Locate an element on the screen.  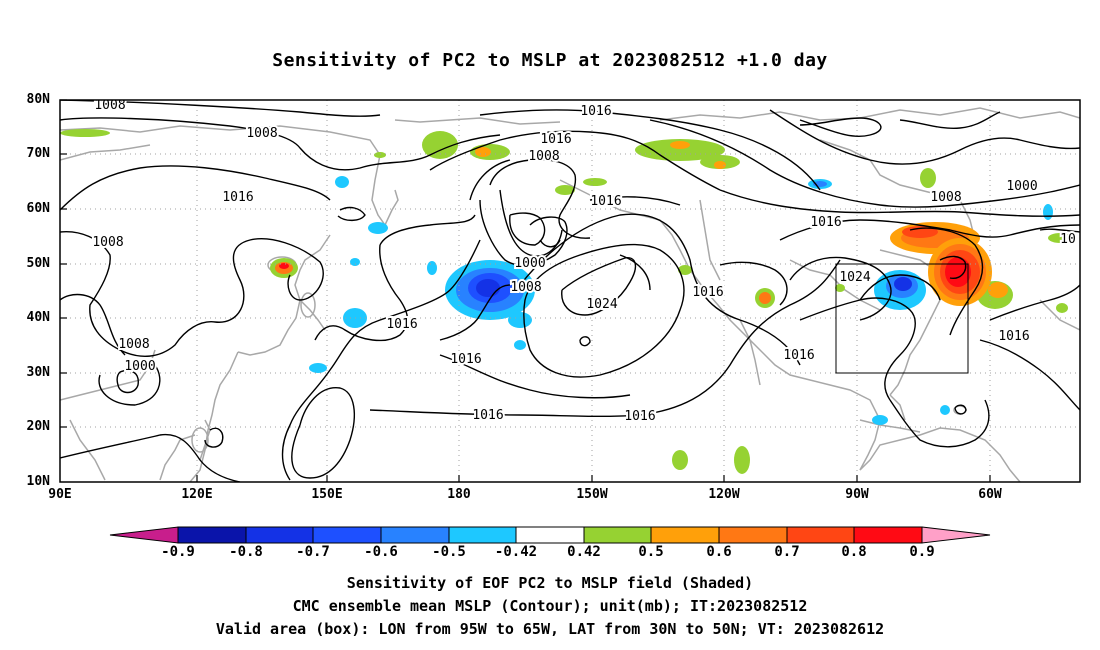
colorbar-high-triangle is located at coordinates (956, 535).